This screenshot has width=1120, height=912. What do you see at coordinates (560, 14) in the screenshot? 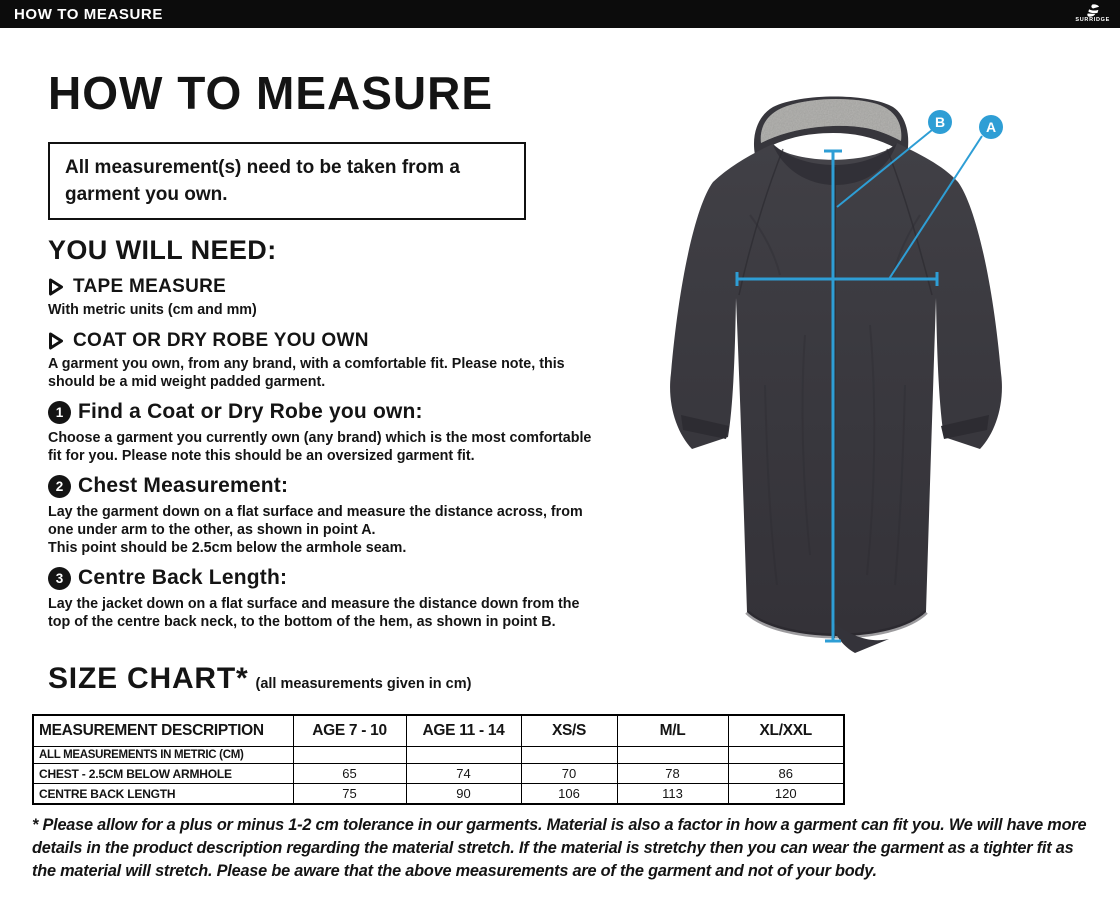
I see `top-bar: HOW TO MEASURE SURRIDGE` at bounding box center [560, 14].